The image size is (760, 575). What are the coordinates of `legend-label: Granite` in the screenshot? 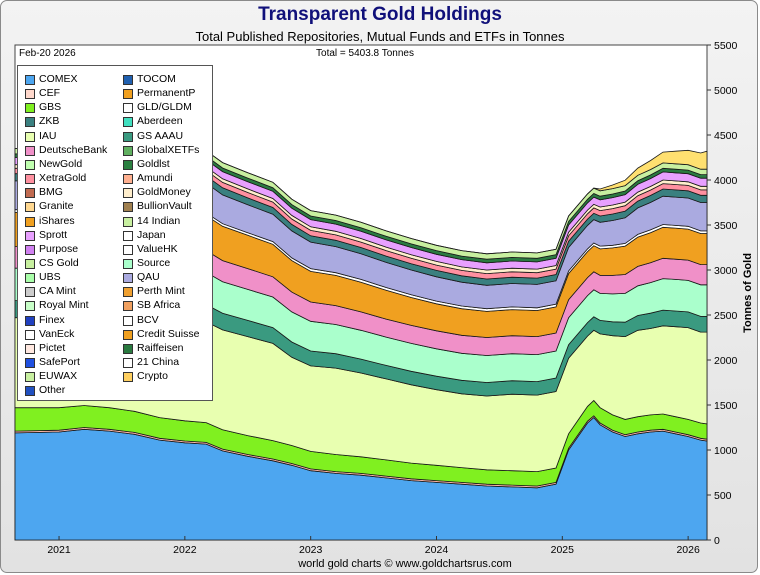 It's located at (56, 206).